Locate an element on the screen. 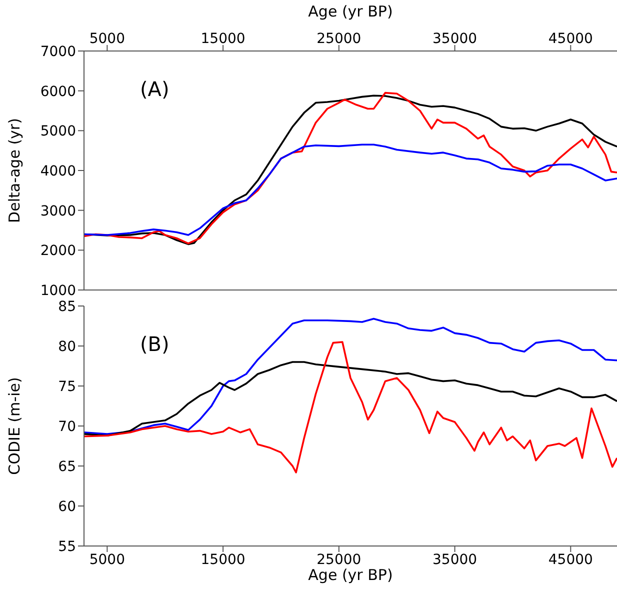  x-tick-label: 15000 is located at coordinates (223, 560).